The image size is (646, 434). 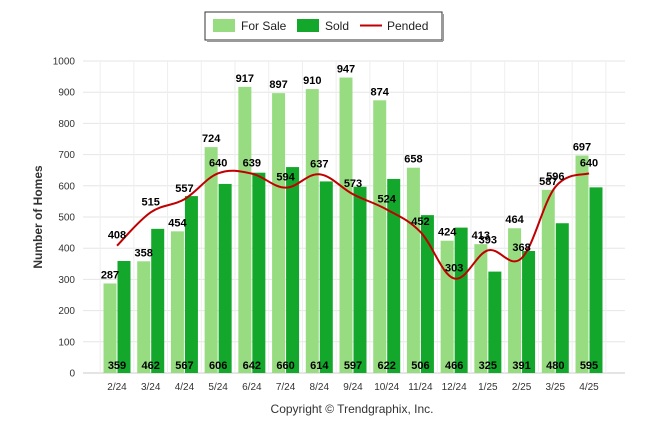 I want to click on legend-label-for-sale: For Sale, so click(x=264, y=26).